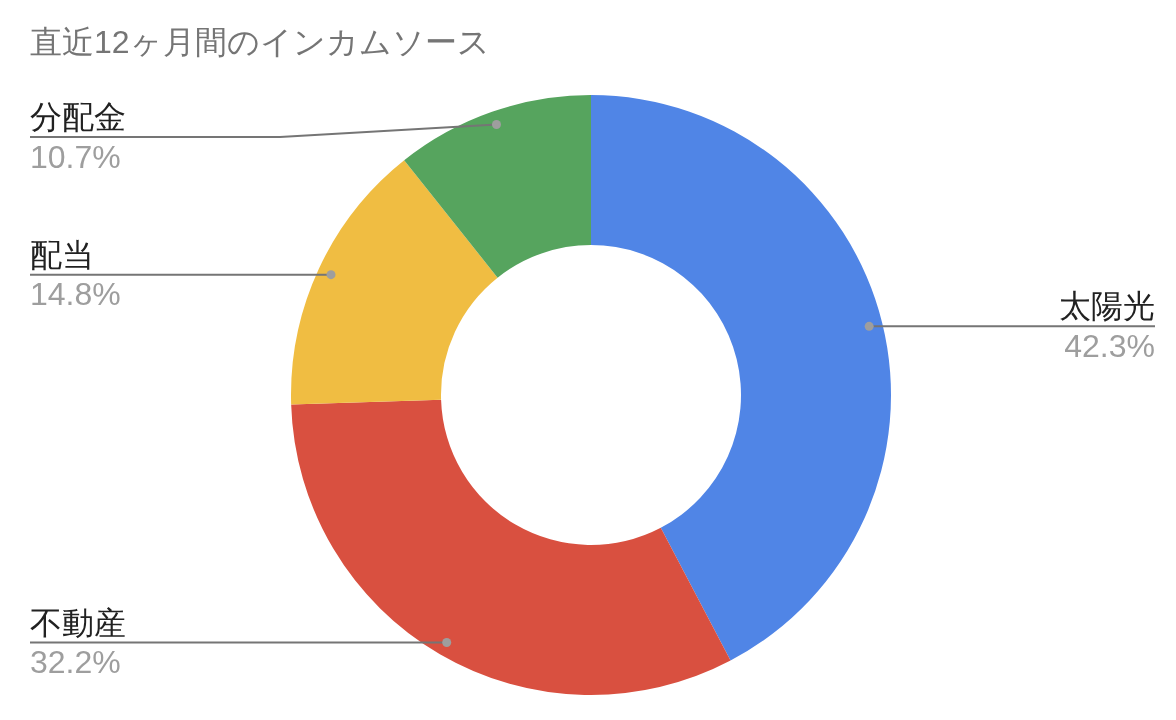 Image resolution: width=1176 pixels, height=720 pixels. Describe the element at coordinates (1109, 346) in the screenshot. I see `data-label: 42.3%` at that location.